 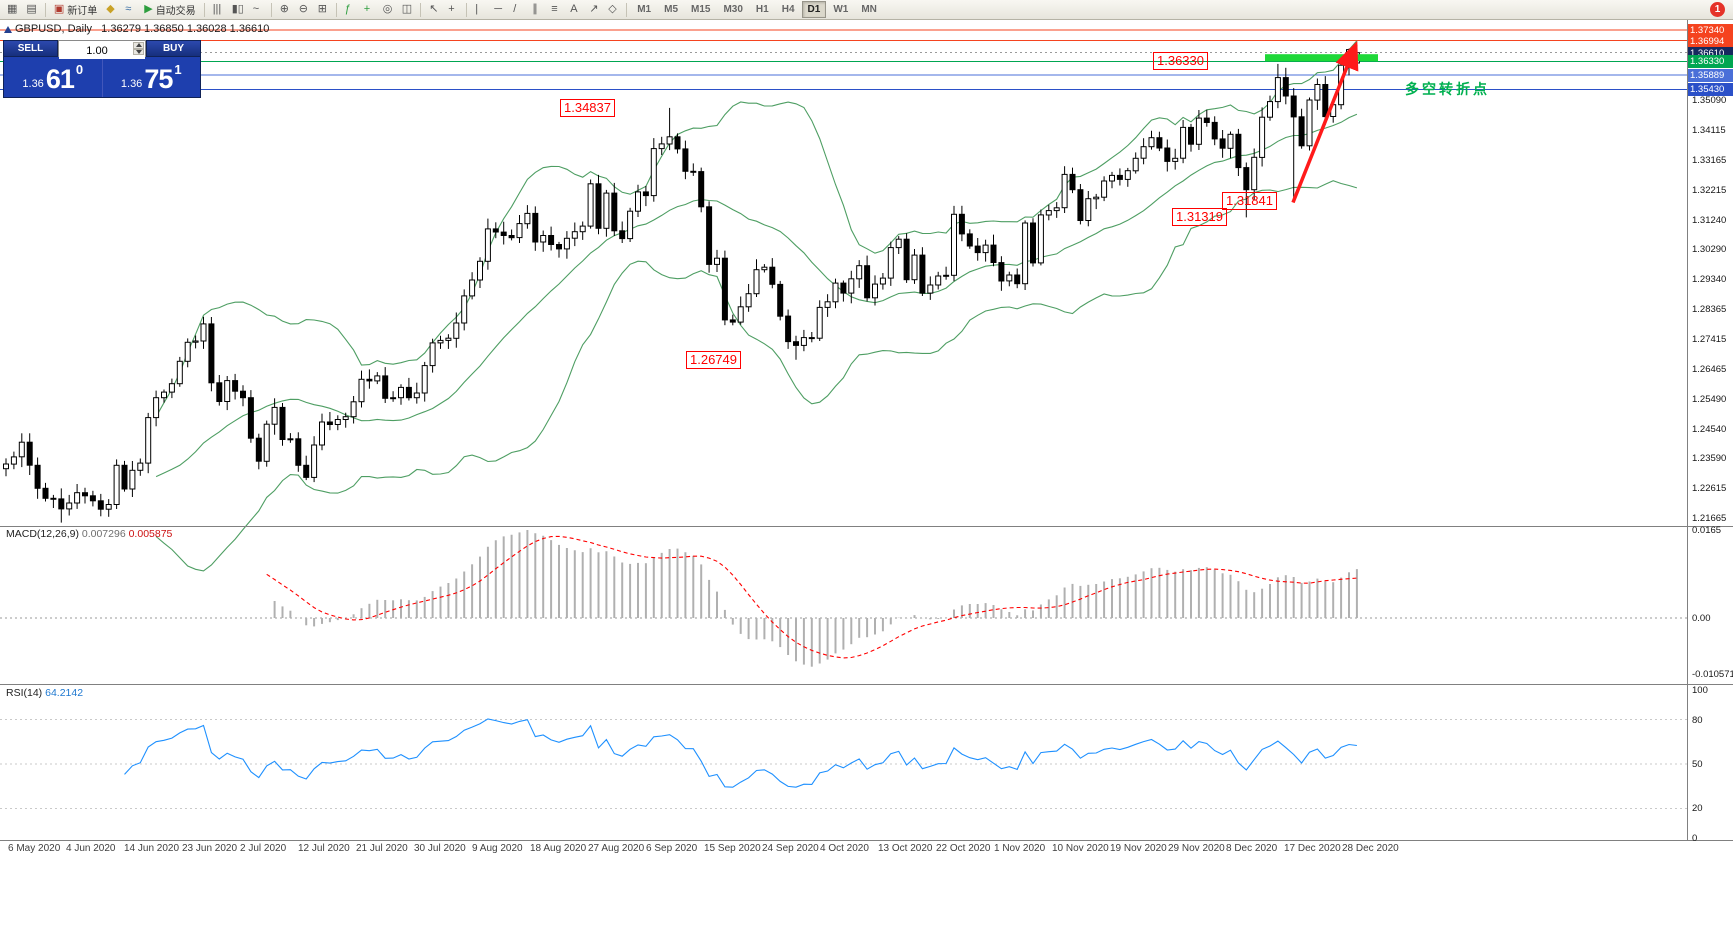 I want to click on fibonacci-retracement-button: ≡, so click(x=556, y=9).